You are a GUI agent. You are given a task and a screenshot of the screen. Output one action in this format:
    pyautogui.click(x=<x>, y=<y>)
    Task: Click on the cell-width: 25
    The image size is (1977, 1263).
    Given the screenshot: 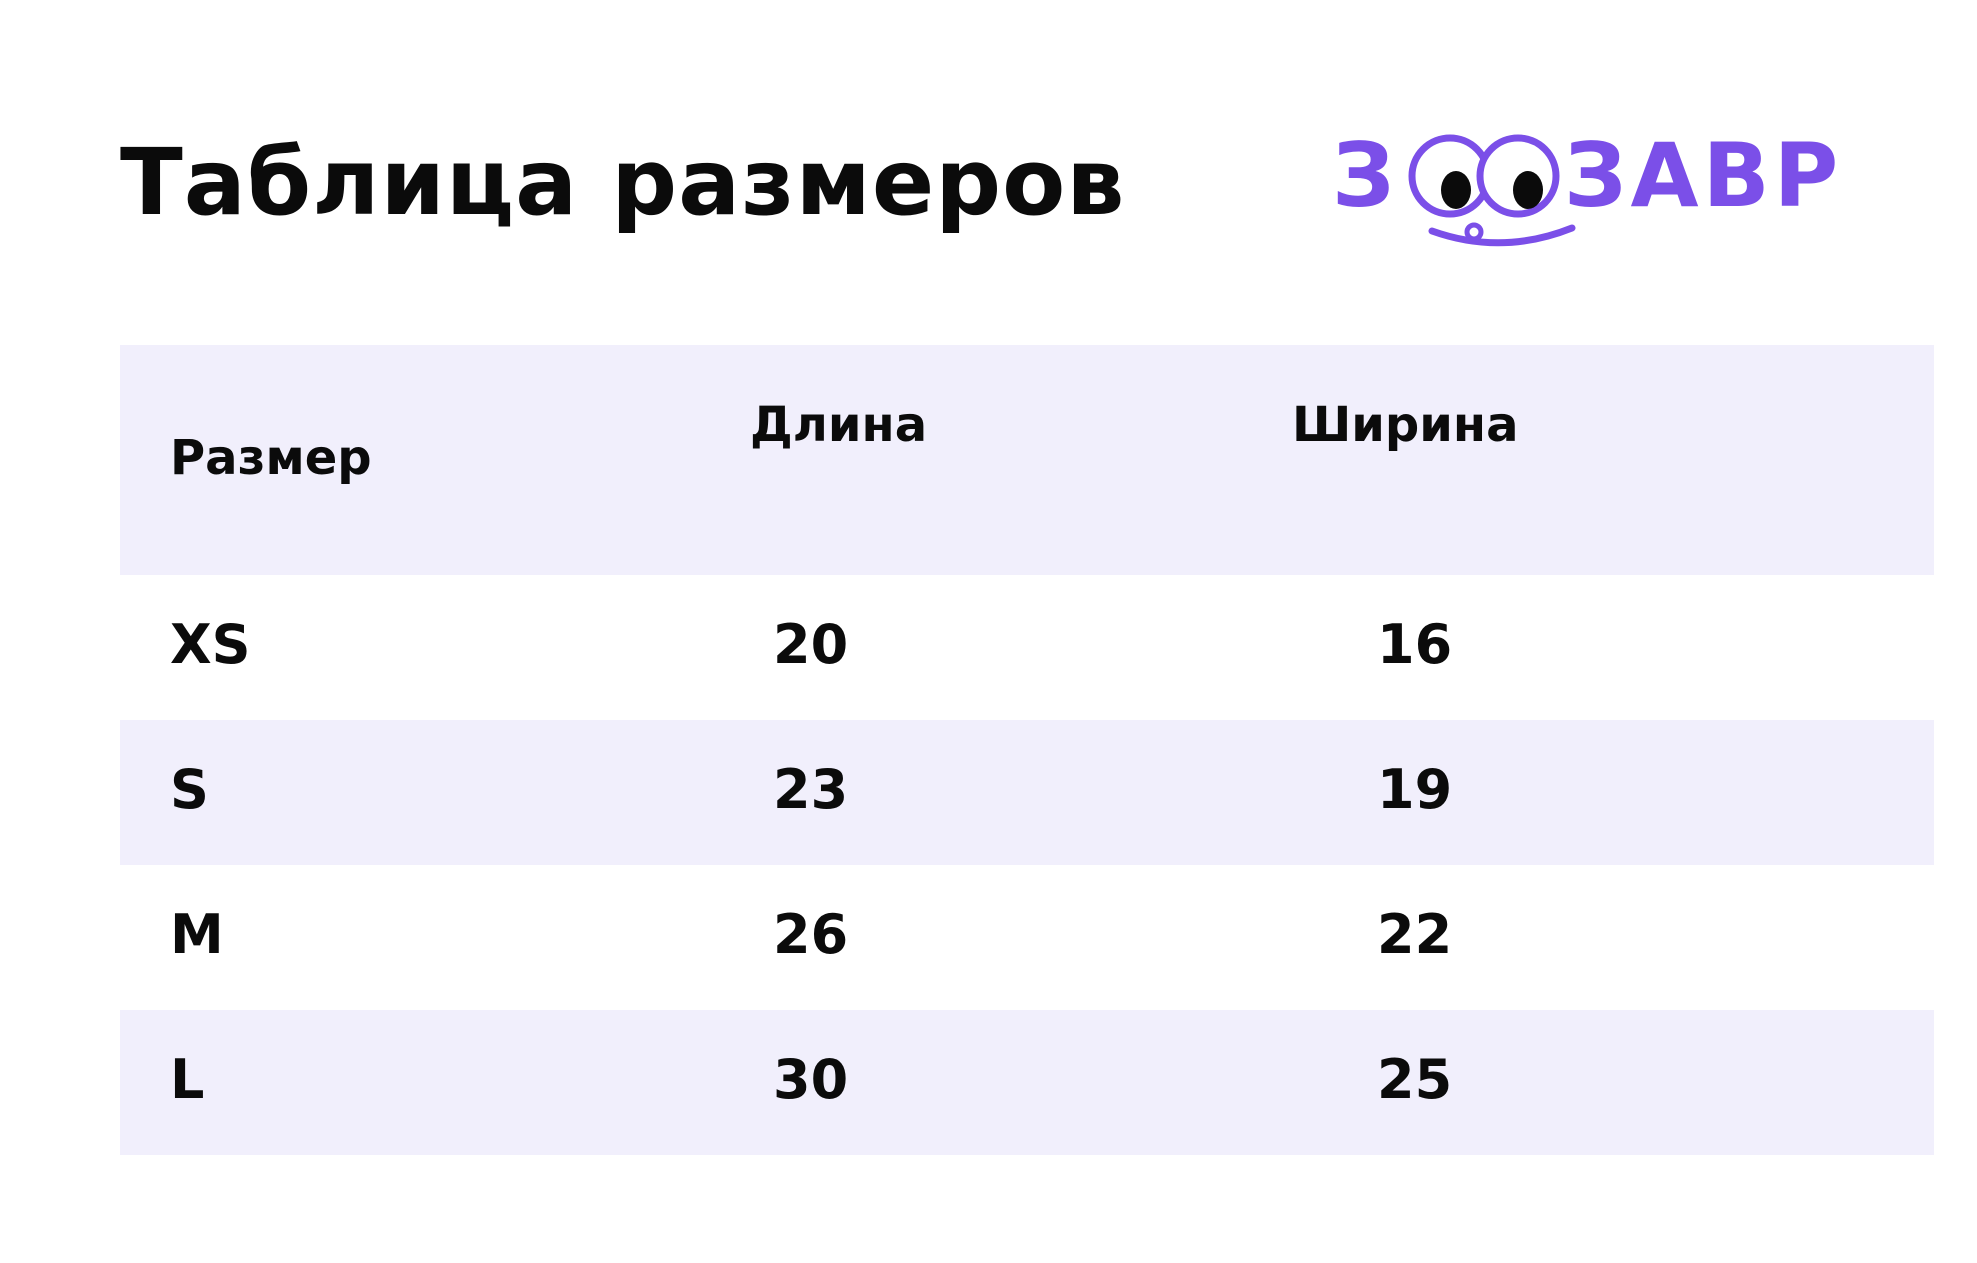 What is the action you would take?
    pyautogui.click(x=1415, y=1079)
    